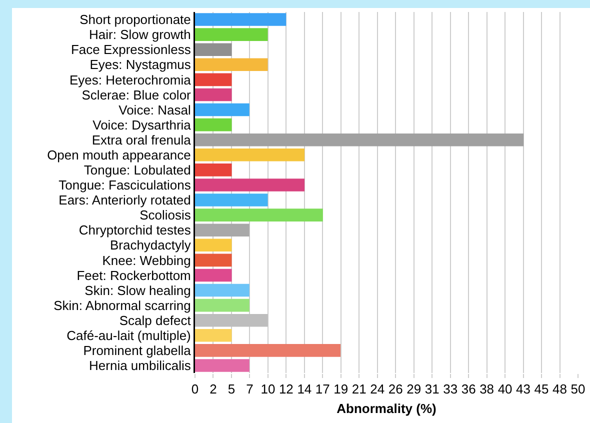 The width and height of the screenshot is (590, 423). What do you see at coordinates (414, 389) in the screenshot?
I see `x-tick-label: 29` at bounding box center [414, 389].